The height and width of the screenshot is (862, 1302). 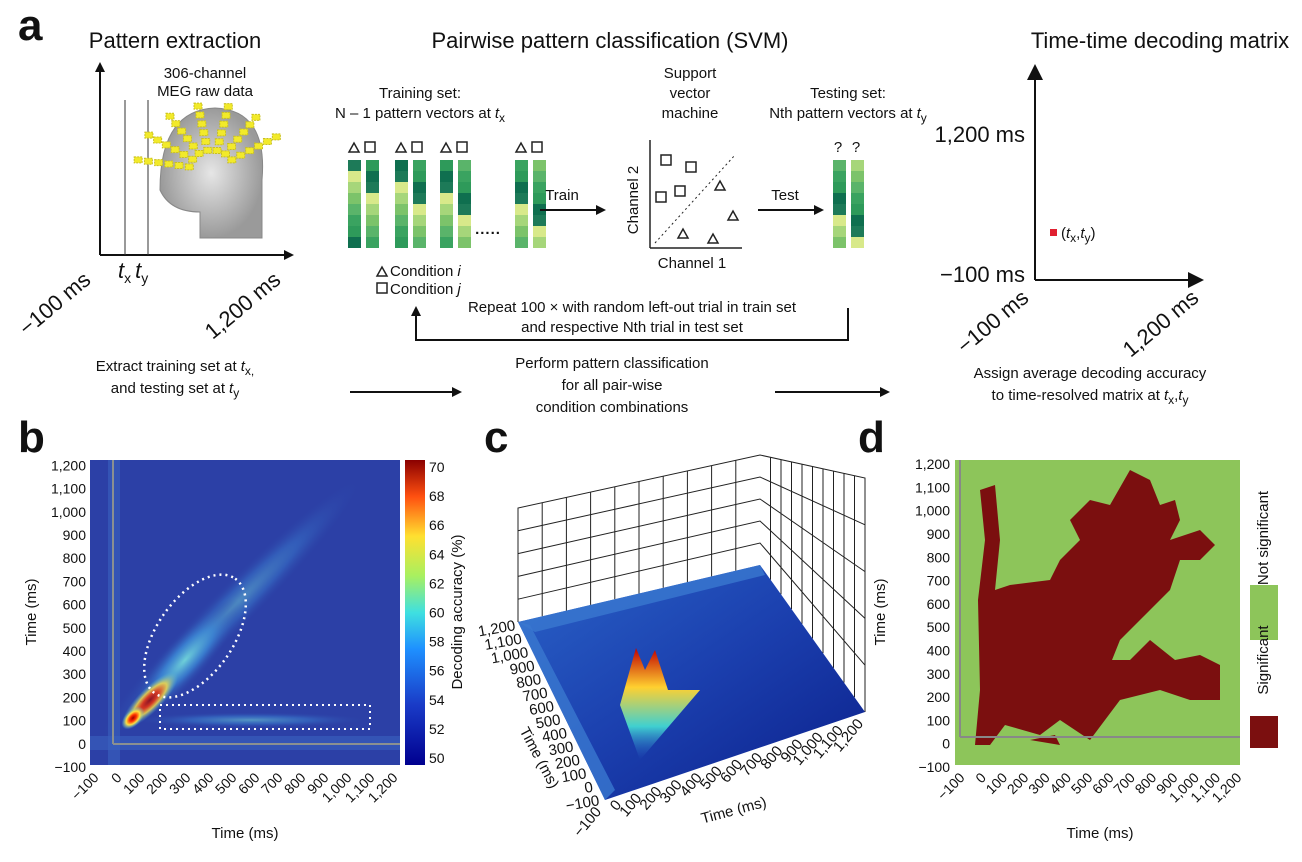 I want to click on y-tick-label: 500, so click(x=939, y=627).